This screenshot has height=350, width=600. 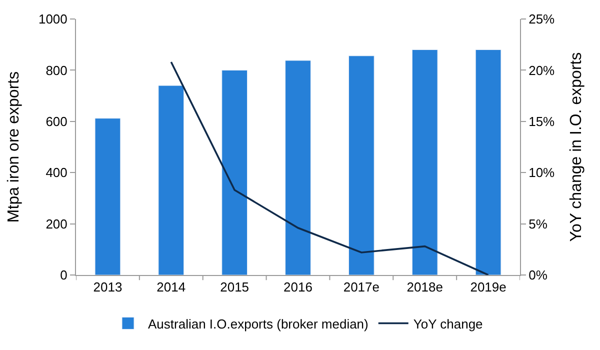 I want to click on y2-tick-label: 20%, so click(x=542, y=70).